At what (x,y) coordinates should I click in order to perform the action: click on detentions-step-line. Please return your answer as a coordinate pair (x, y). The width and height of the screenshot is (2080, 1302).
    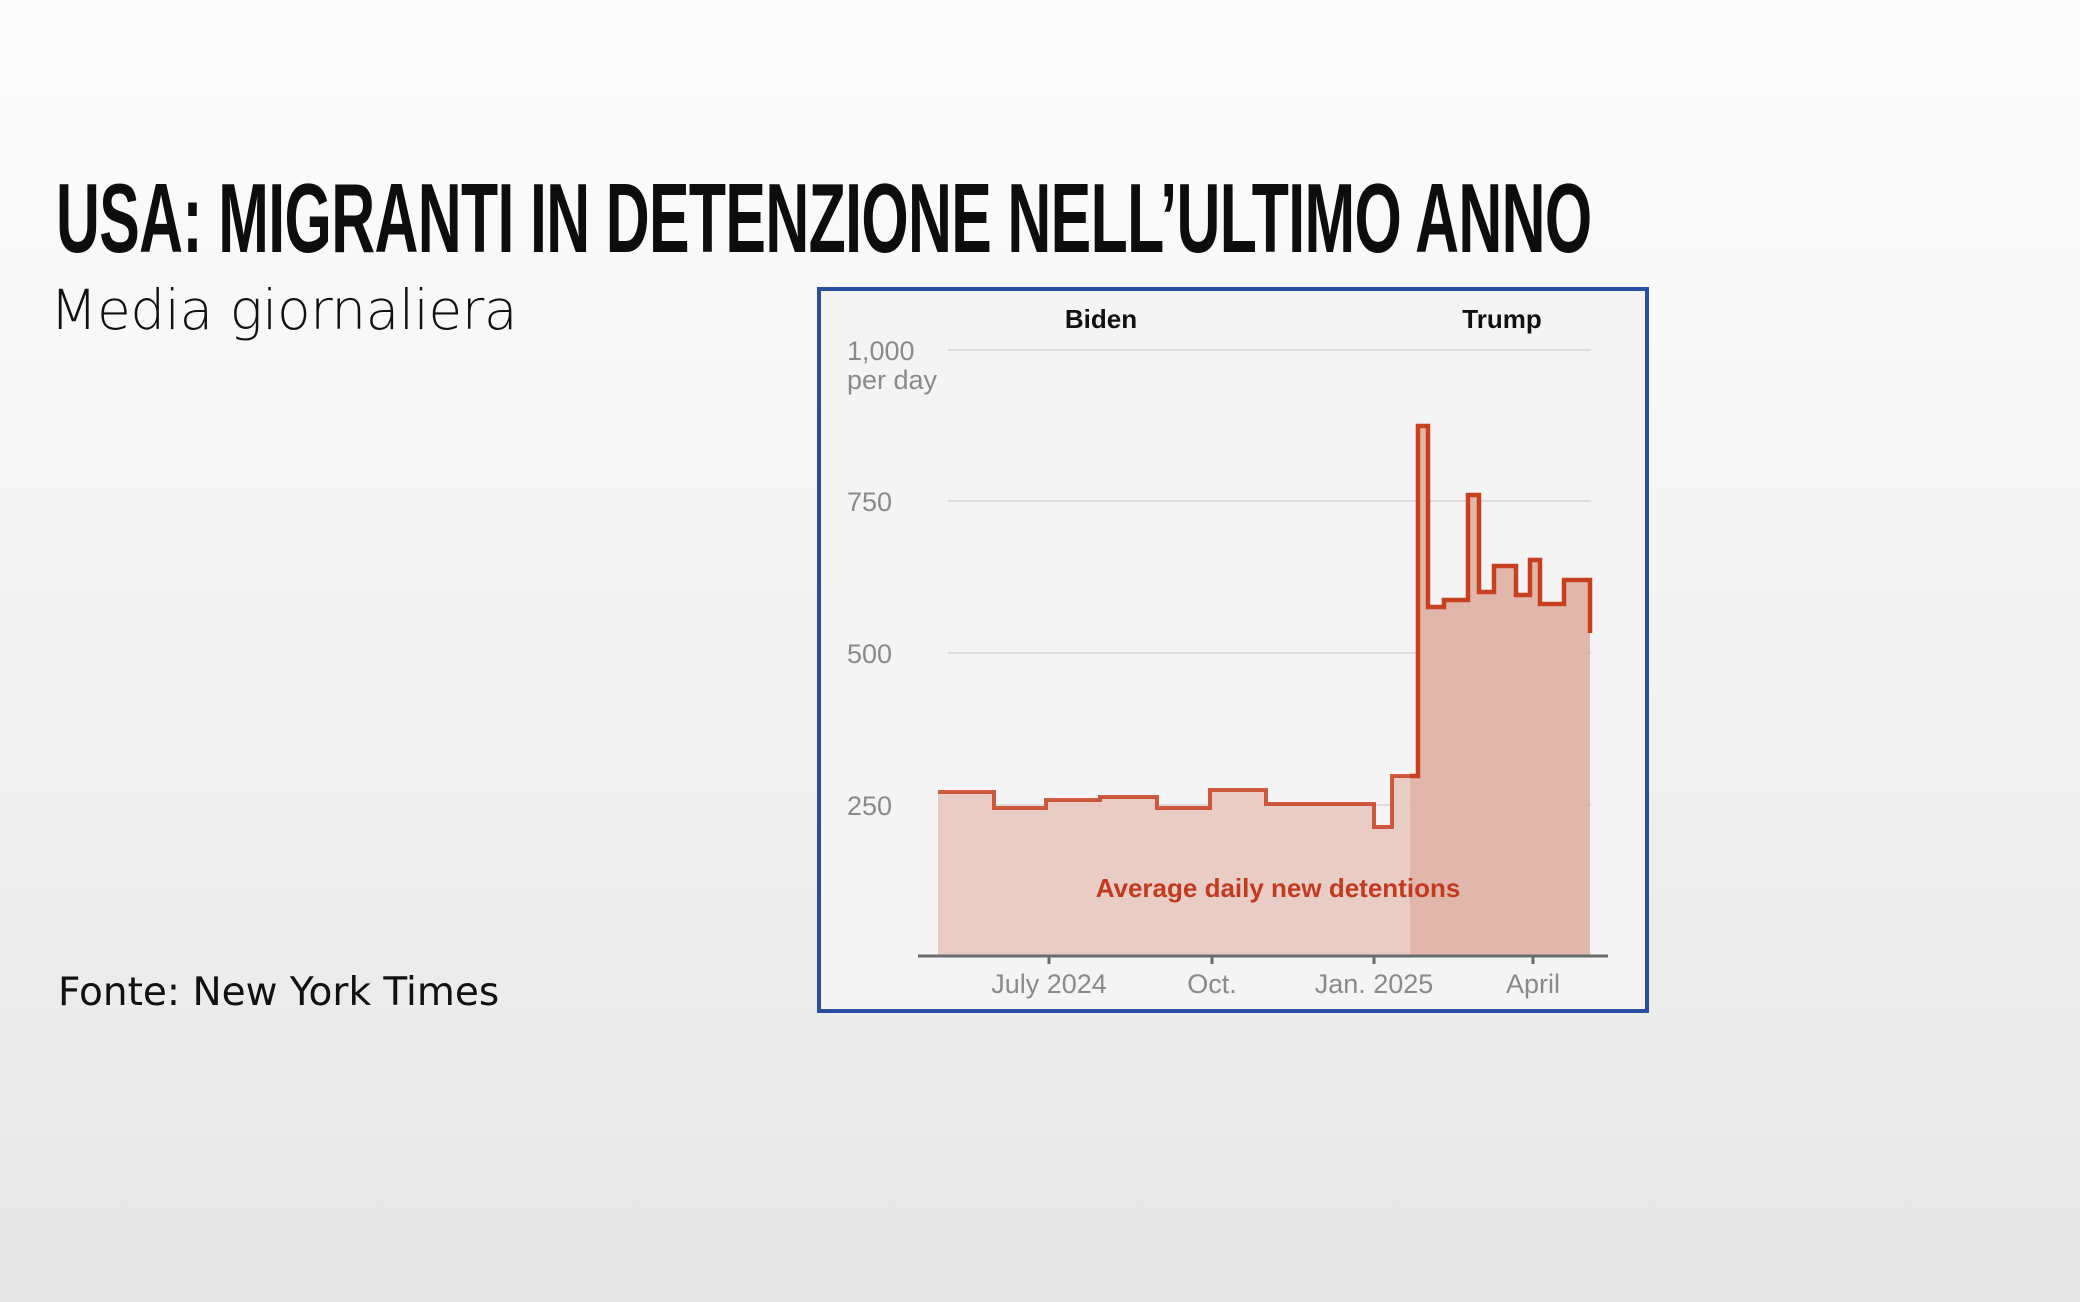
    Looking at the image, I should click on (1174, 801).